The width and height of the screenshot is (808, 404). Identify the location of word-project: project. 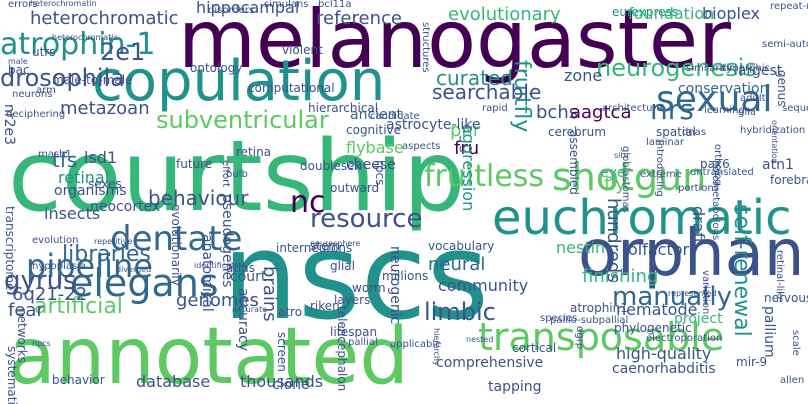
(698, 319).